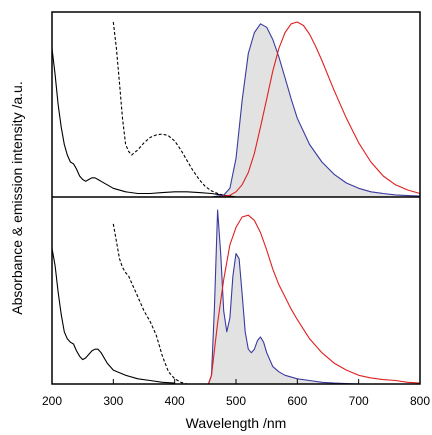 This screenshot has width=432, height=435. I want to click on panel-top-series-1-line, so click(144, 123).